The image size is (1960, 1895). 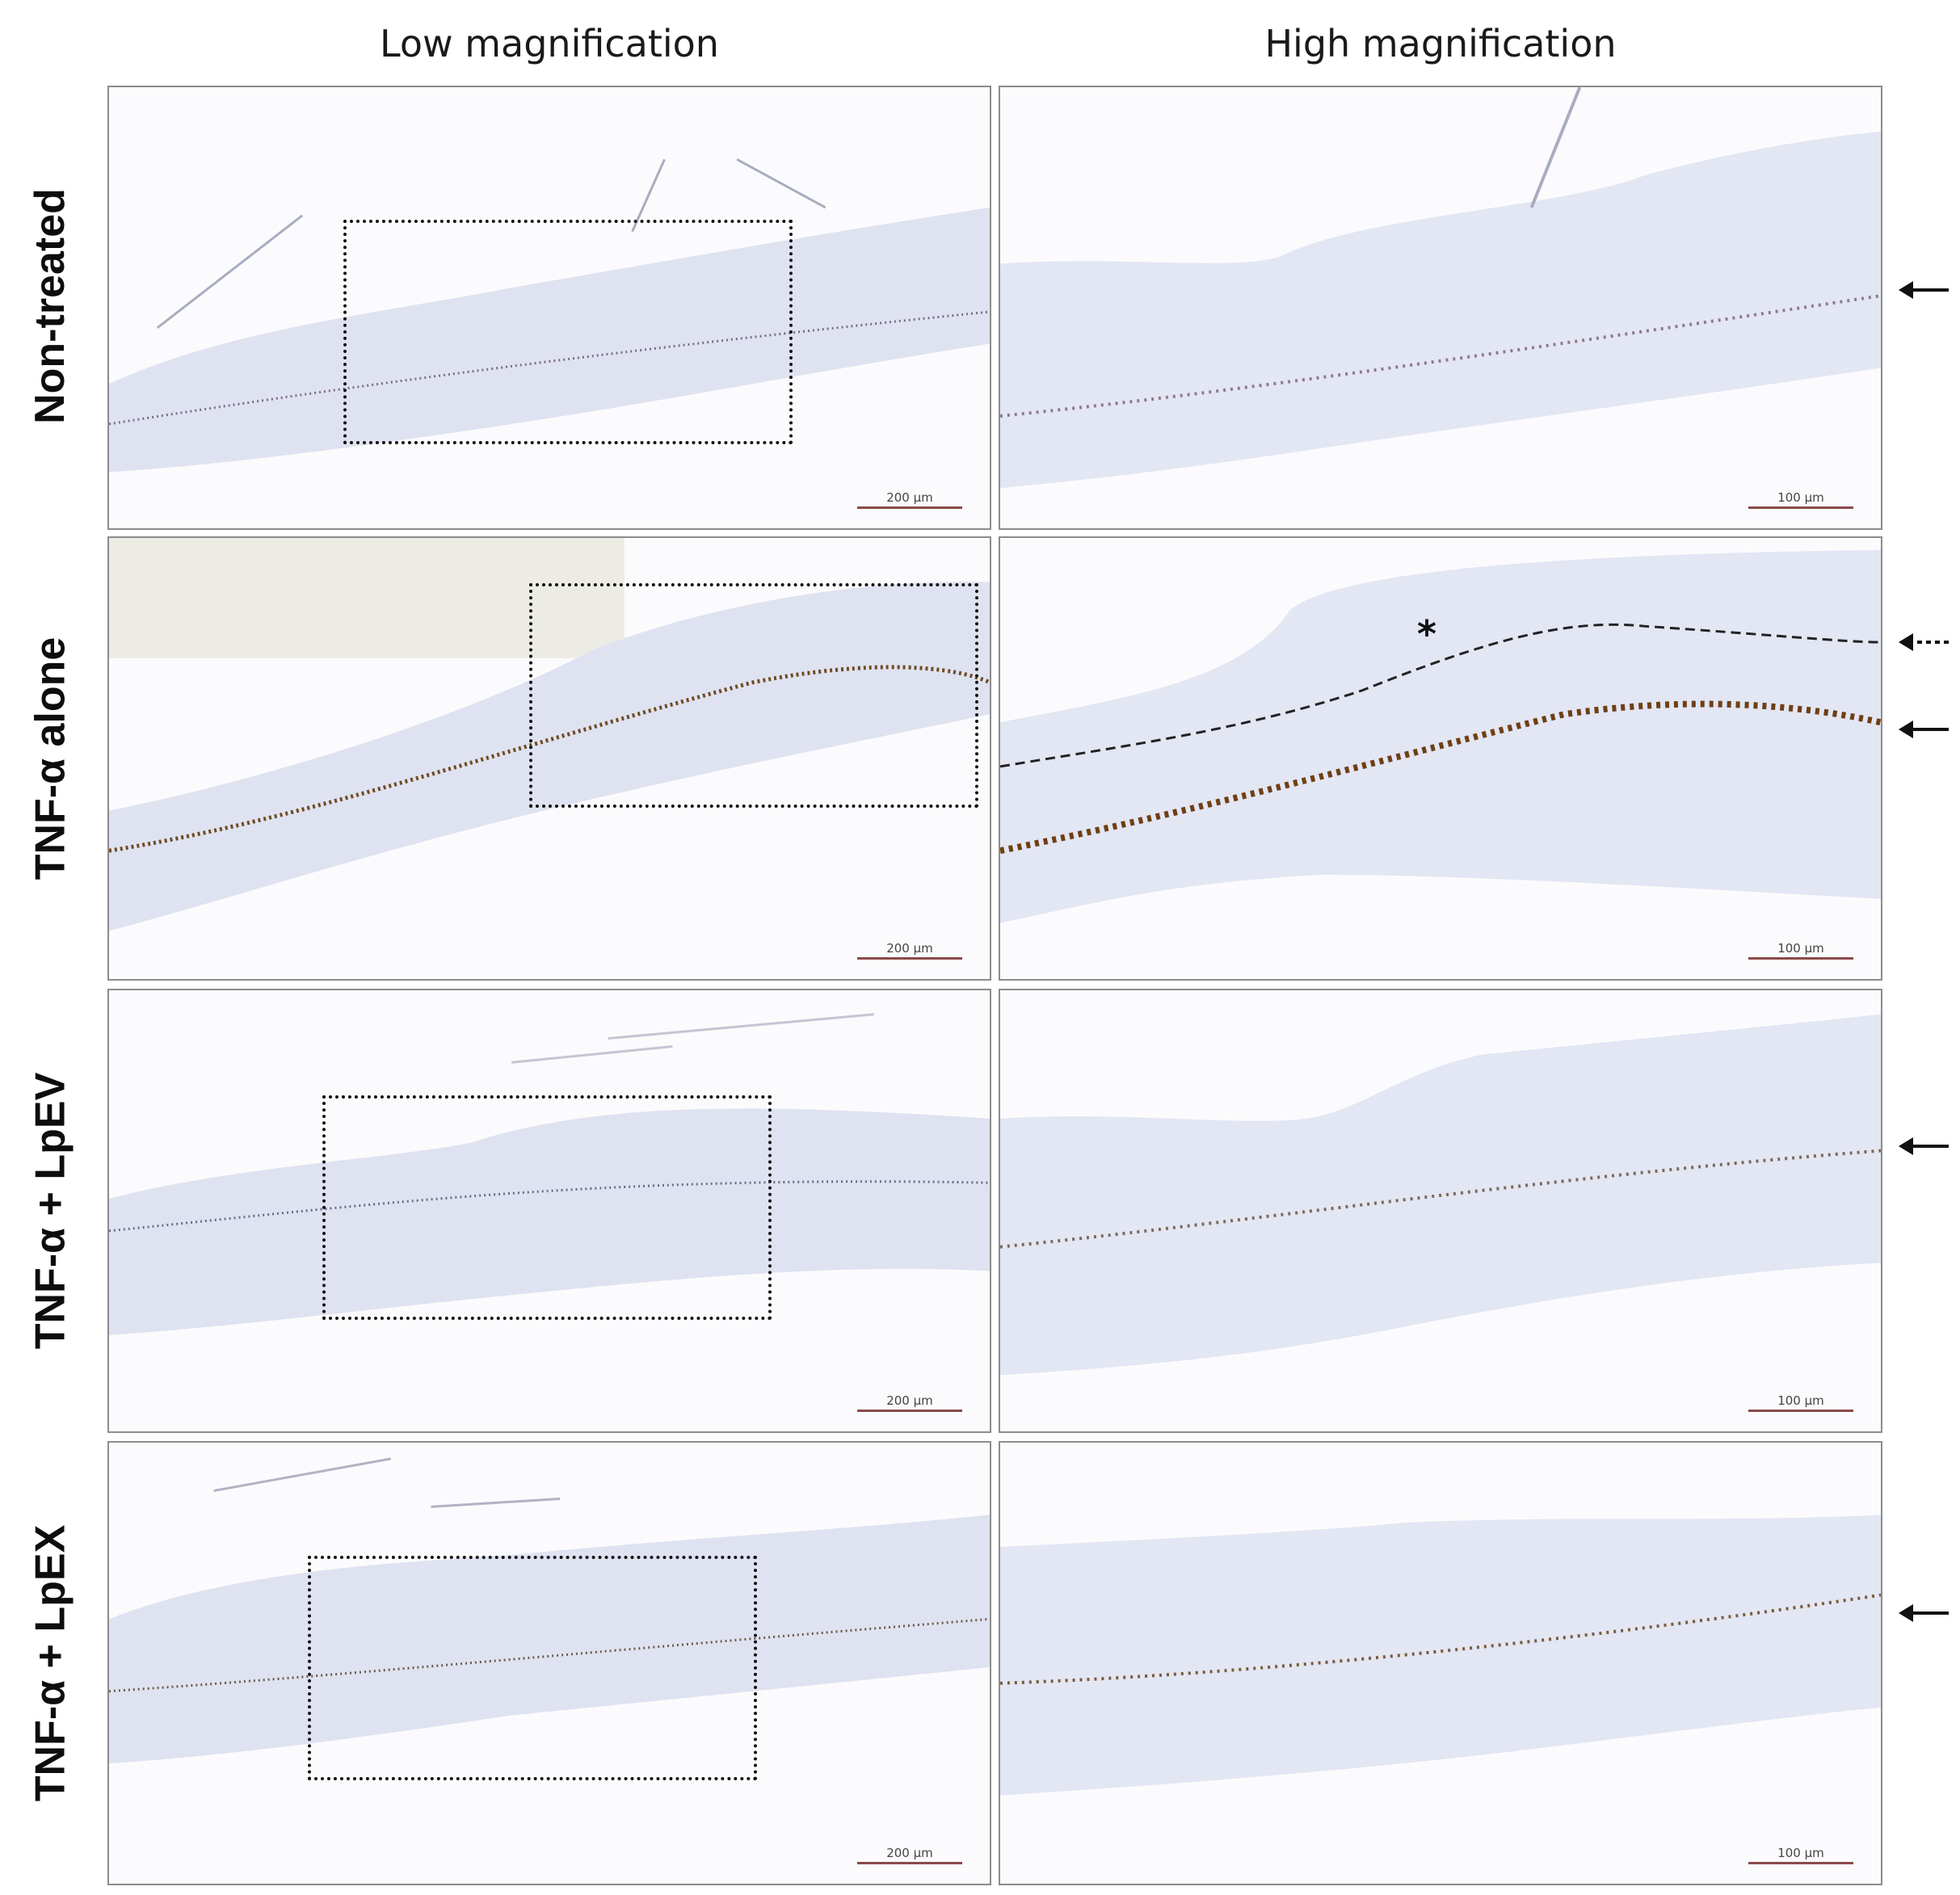 I want to click on high-magnification-header: High magnification, so click(x=1440, y=43).